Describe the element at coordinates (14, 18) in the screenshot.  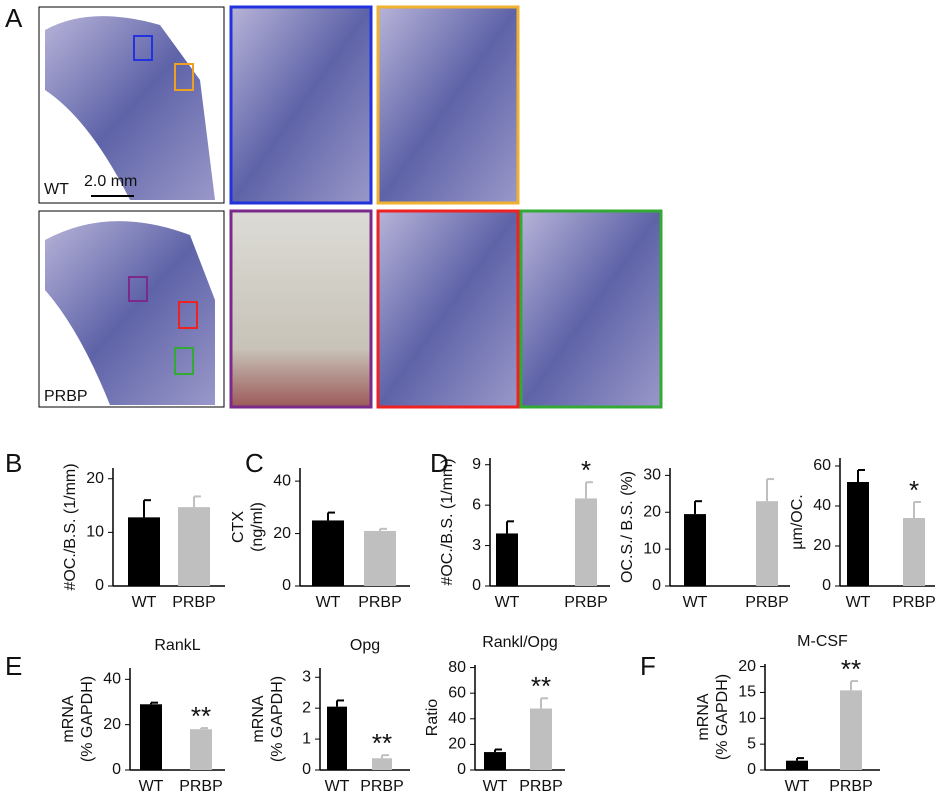
I see `panel-letter: A` at that location.